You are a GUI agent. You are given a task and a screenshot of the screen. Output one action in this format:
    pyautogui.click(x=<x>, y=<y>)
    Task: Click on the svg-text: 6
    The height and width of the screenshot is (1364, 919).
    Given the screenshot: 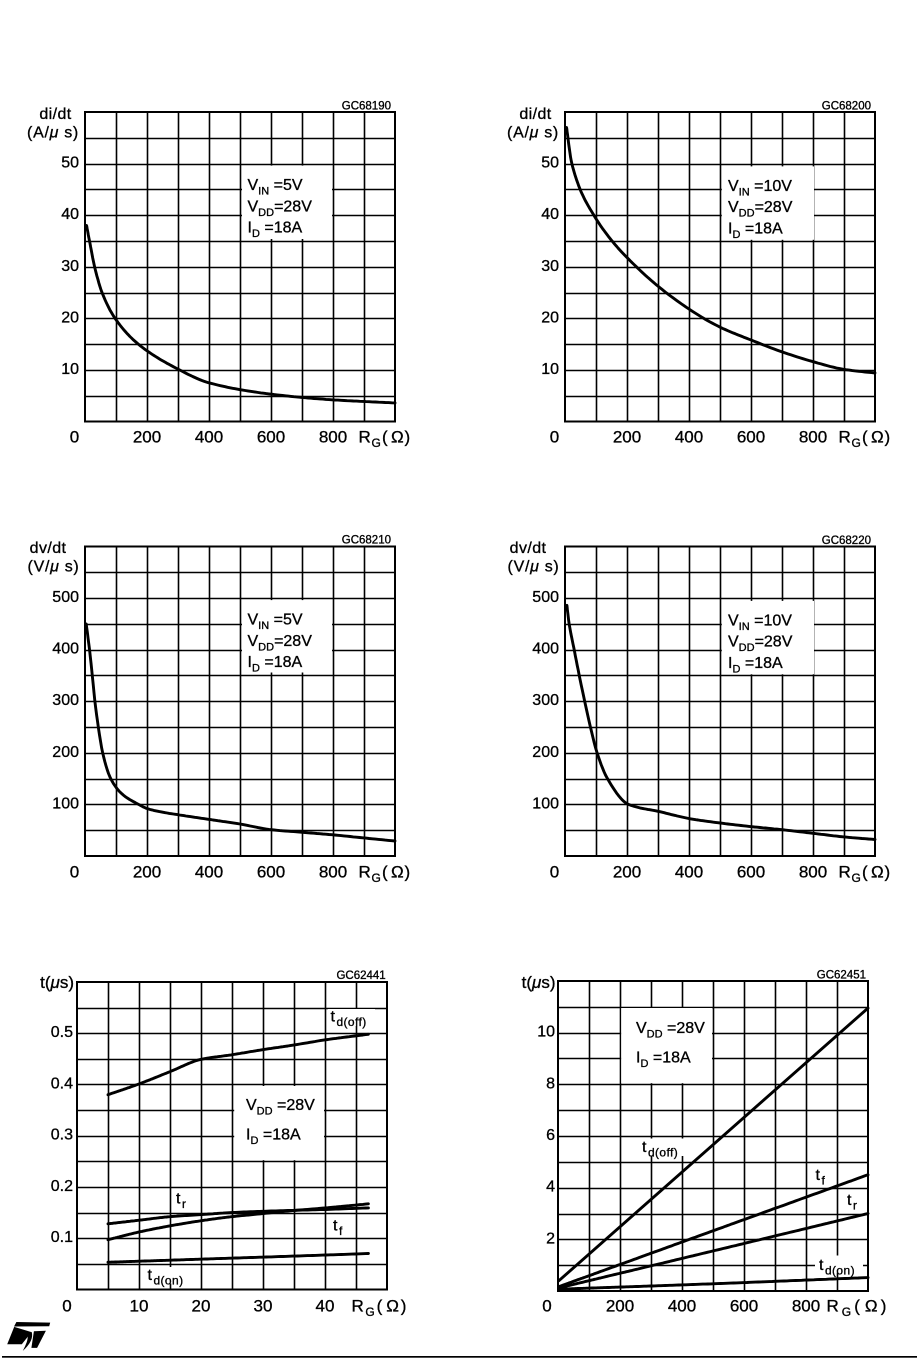 What is the action you would take?
    pyautogui.click(x=550, y=1135)
    